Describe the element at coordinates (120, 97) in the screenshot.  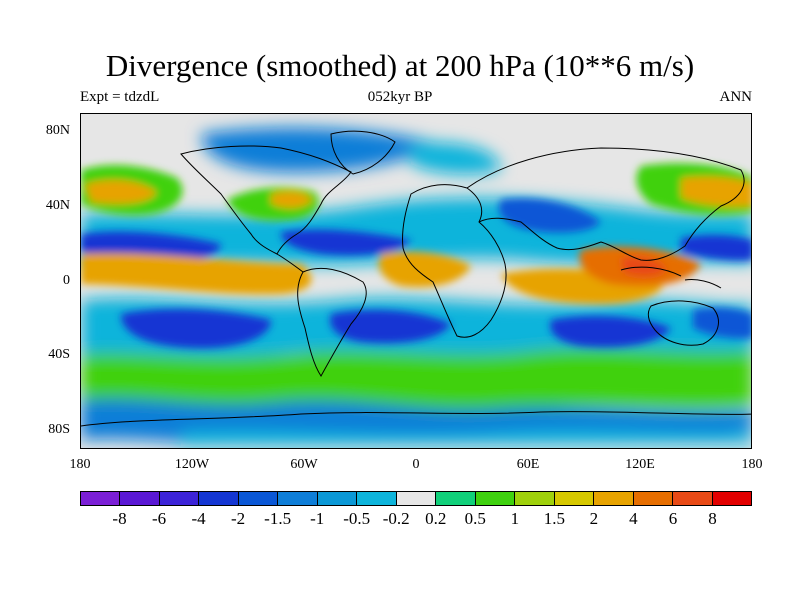
I see `experiment-label: Expt = tdzdL` at that location.